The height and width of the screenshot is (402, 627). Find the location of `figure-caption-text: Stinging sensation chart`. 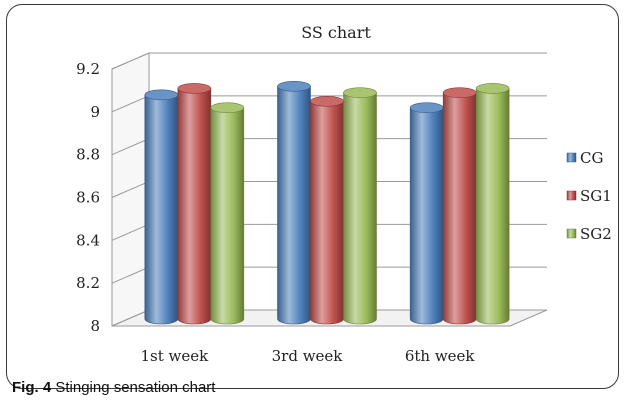

figure-caption-text: Stinging sensation chart is located at coordinates (135, 387).